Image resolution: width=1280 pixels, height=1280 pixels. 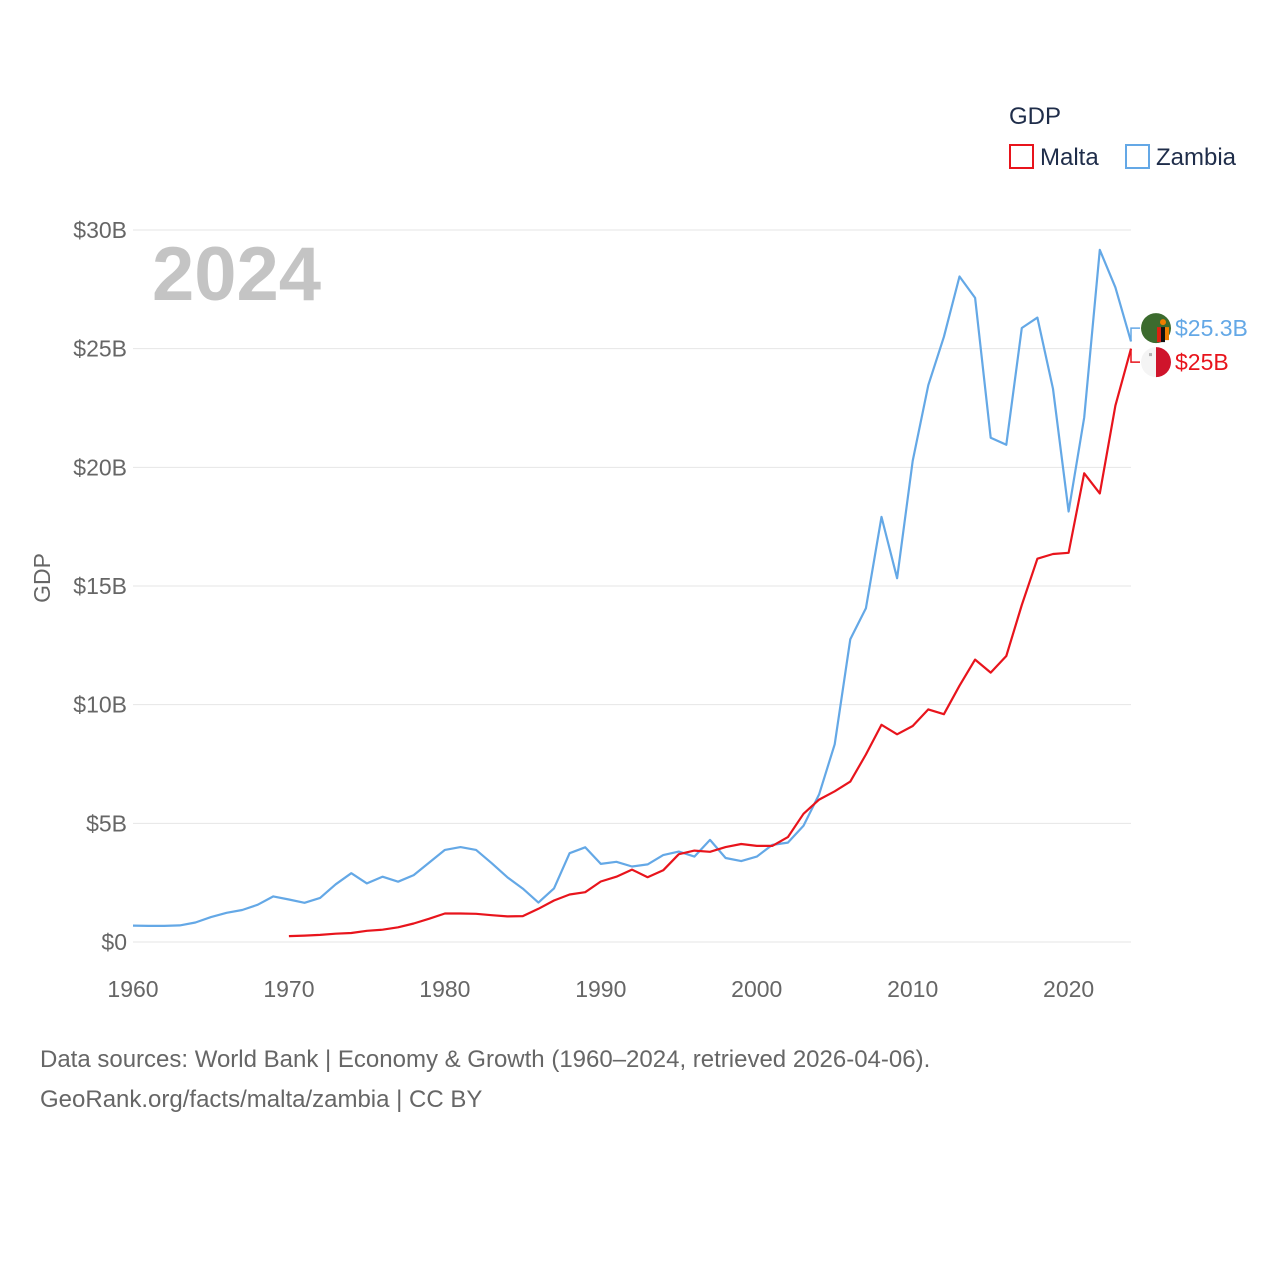 What do you see at coordinates (114, 942) in the screenshot?
I see `y-tick-label: $0` at bounding box center [114, 942].